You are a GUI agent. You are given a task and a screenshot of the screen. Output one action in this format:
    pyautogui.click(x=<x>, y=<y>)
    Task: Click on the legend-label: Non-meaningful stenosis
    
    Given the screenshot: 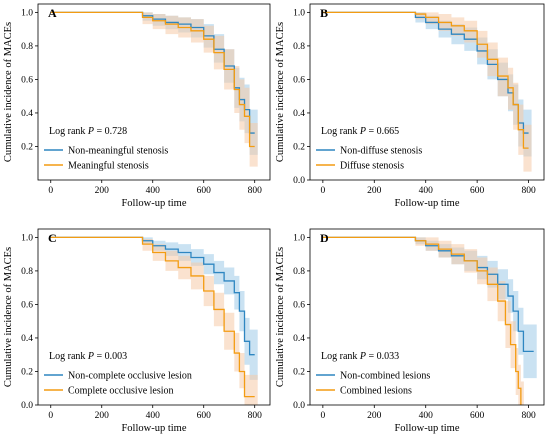 What is the action you would take?
    pyautogui.click(x=118, y=151)
    